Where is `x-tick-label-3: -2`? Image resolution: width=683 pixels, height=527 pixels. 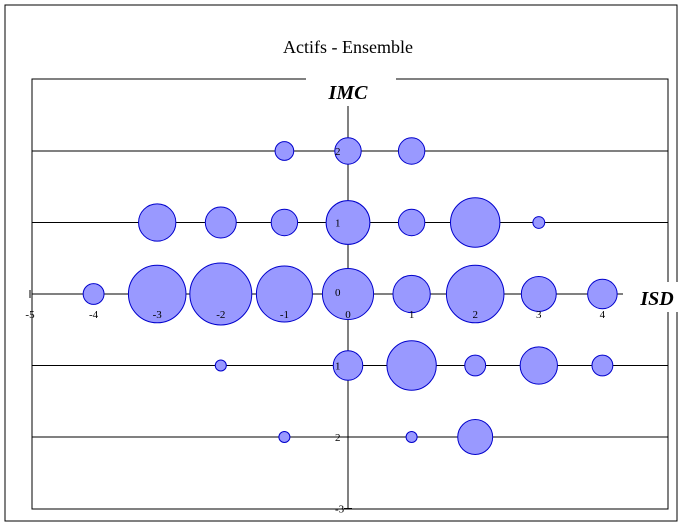 x-tick-label-3: -2 is located at coordinates (220, 315).